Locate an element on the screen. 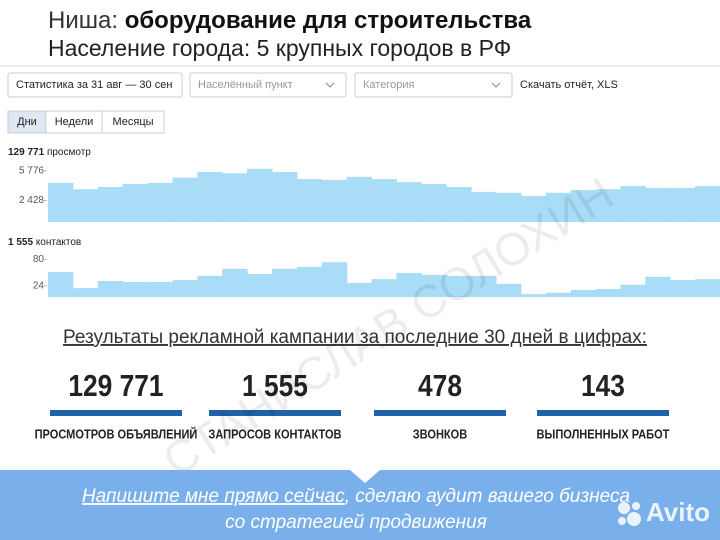 This screenshot has height=540, width=720. stat-label: ЗВОНКОВ is located at coordinates (440, 434).